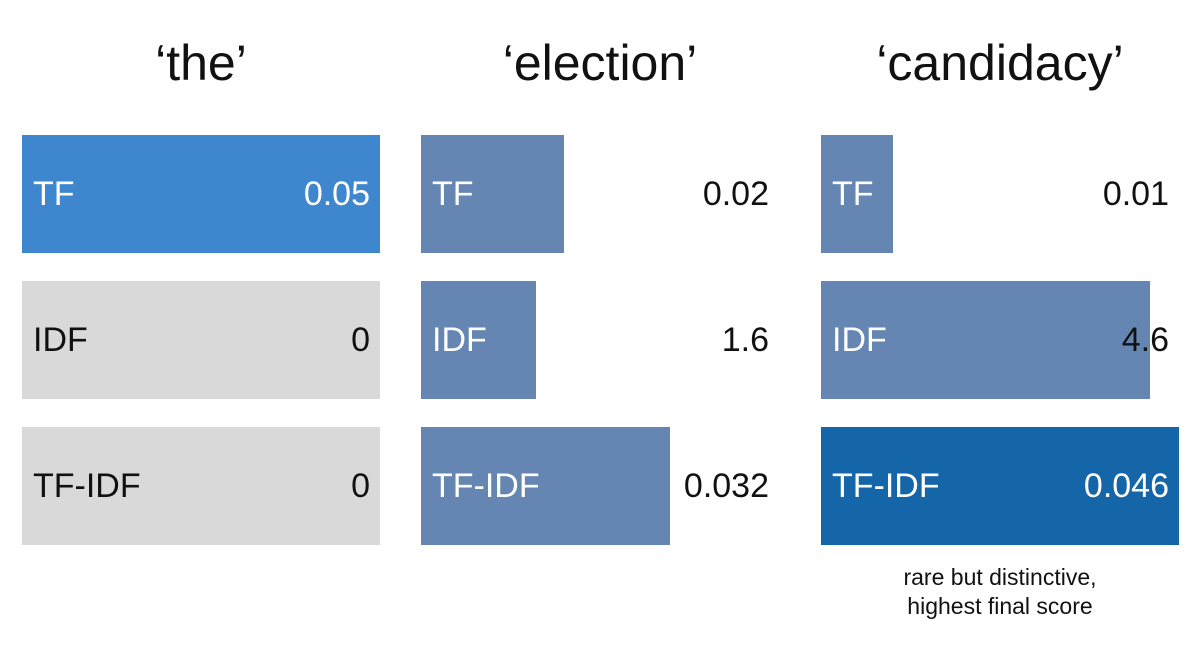  Describe the element at coordinates (726, 486) in the screenshot. I see `metric-value-1-2: 0.032` at that location.